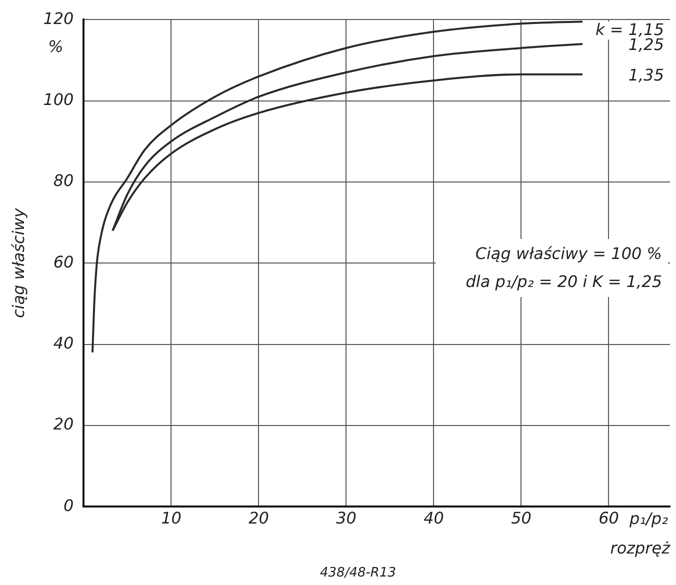  I want to click on x-tick-label: 40, so click(434, 518).